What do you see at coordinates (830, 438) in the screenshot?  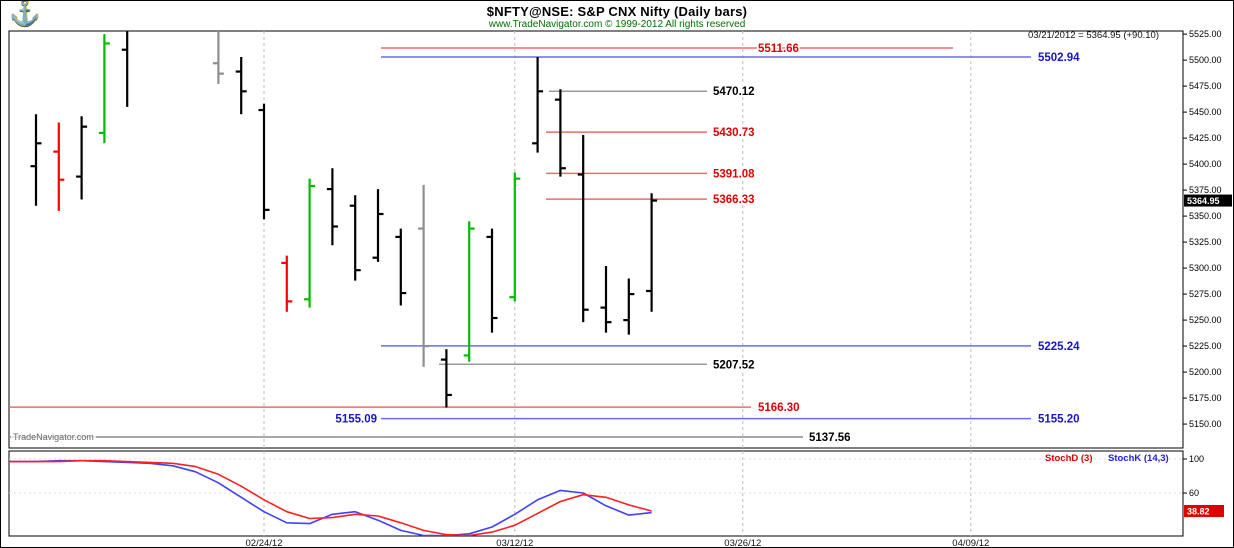 I see `price-level-label: 5137.56` at bounding box center [830, 438].